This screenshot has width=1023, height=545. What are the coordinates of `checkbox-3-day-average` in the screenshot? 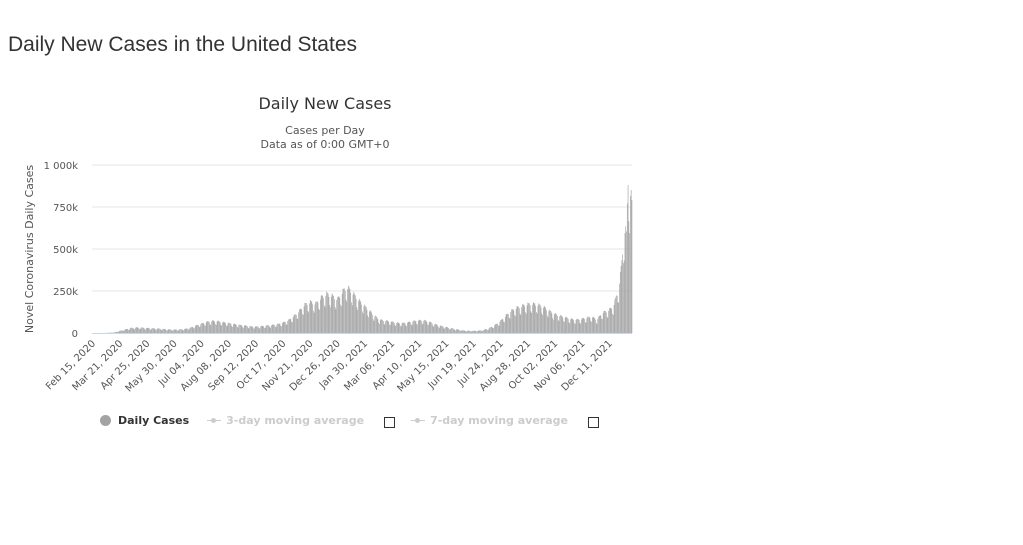 It's located at (389, 422).